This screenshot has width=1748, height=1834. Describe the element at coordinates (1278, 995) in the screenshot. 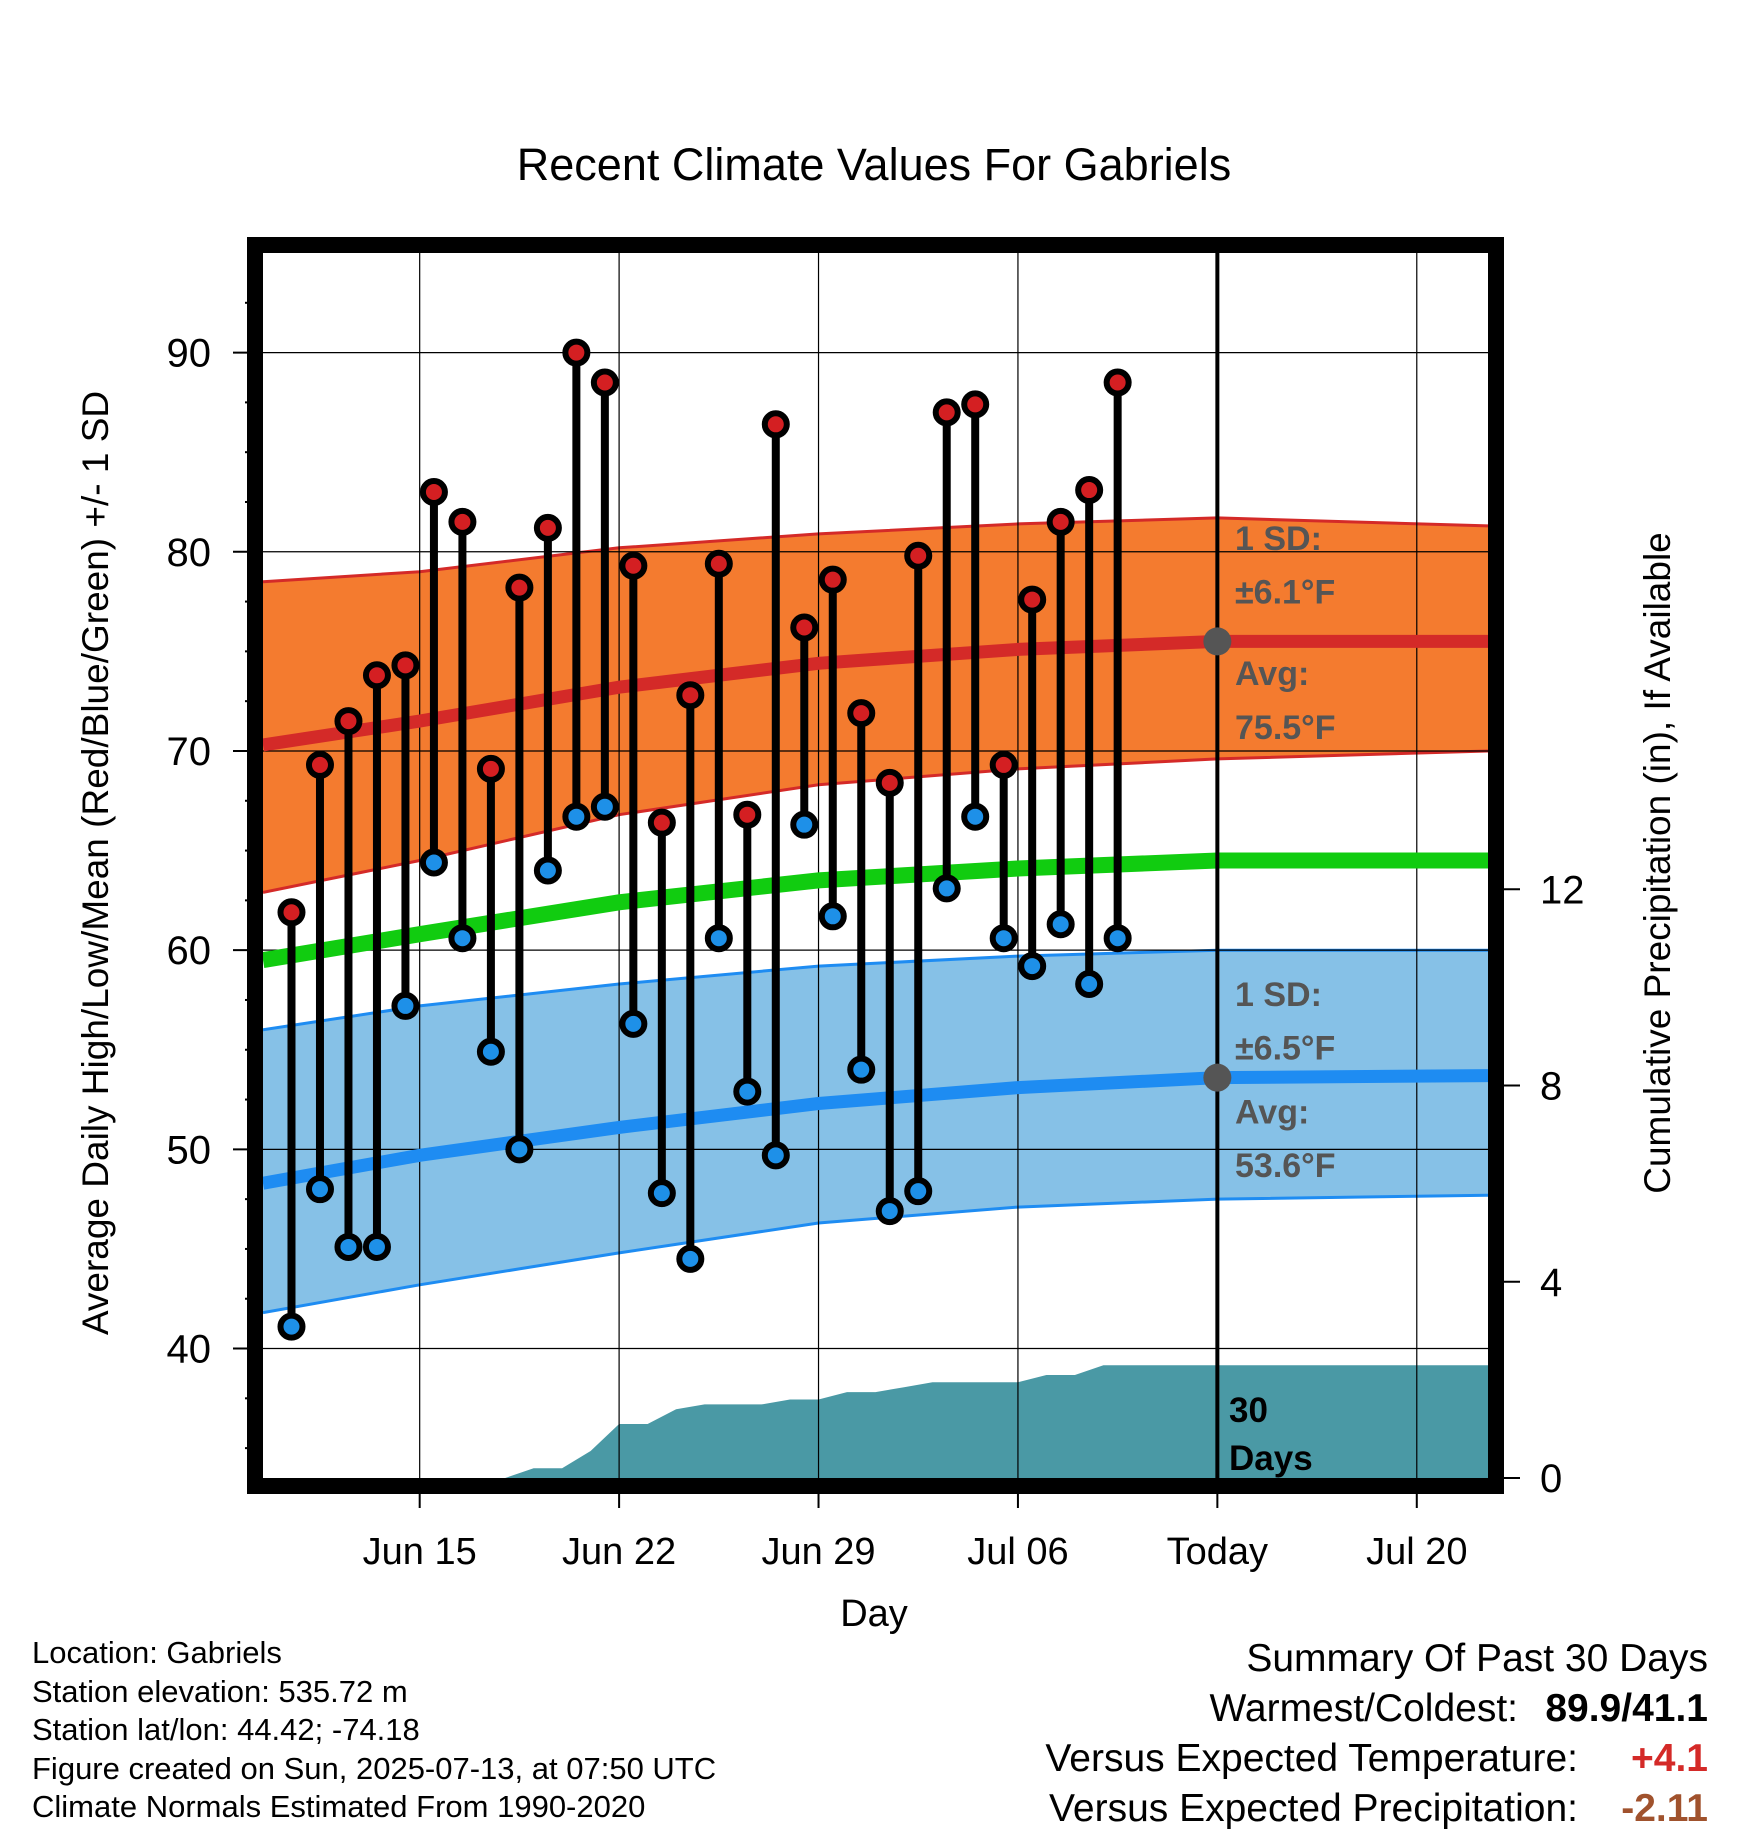

I see `low-sd-label: 1 SD:` at that location.